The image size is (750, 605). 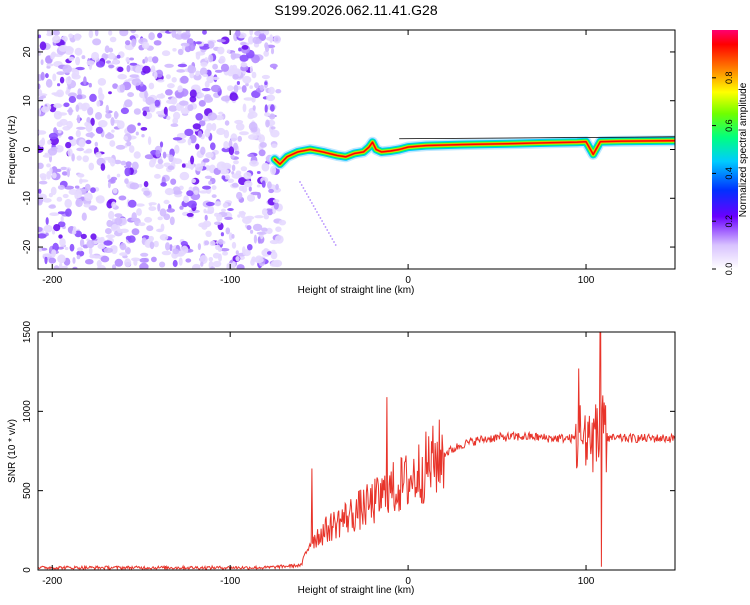 What do you see at coordinates (12, 150) in the screenshot?
I see `spectrogram-ylabel: Frequency (Hz)` at bounding box center [12, 150].